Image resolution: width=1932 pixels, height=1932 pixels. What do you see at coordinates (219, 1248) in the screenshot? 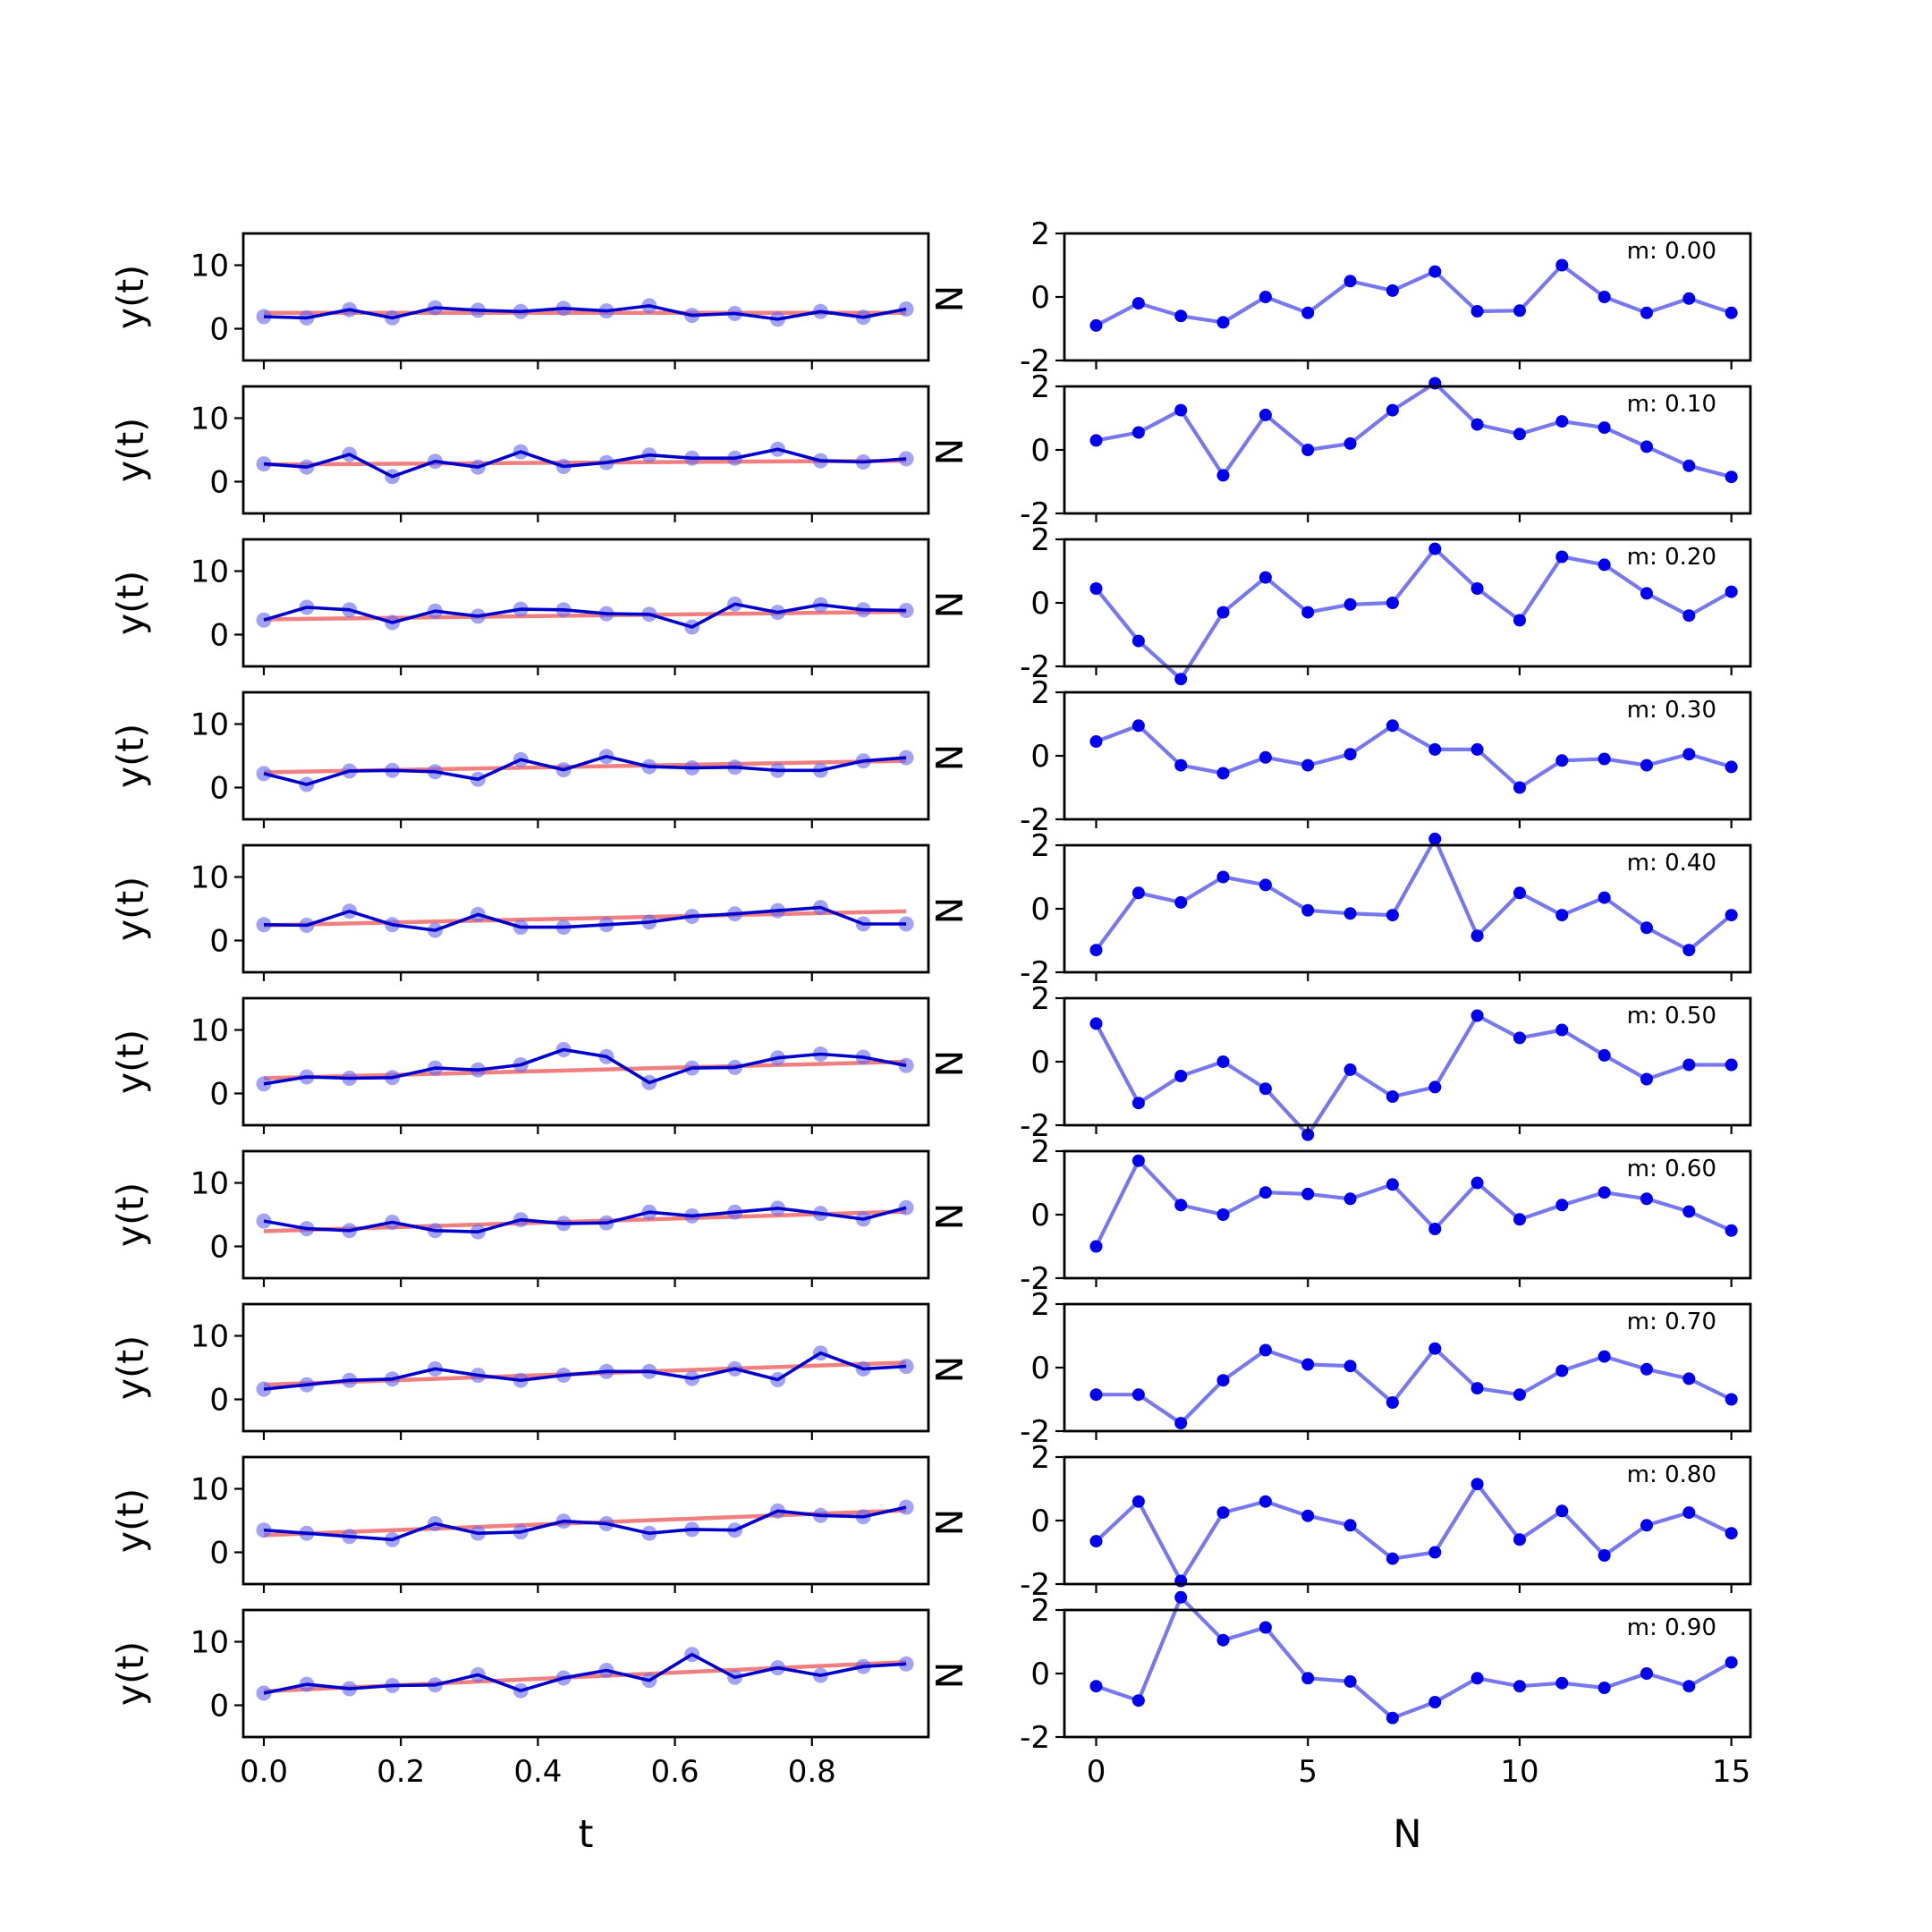
I see `left-ytick-label-6-0: 0` at bounding box center [219, 1248].